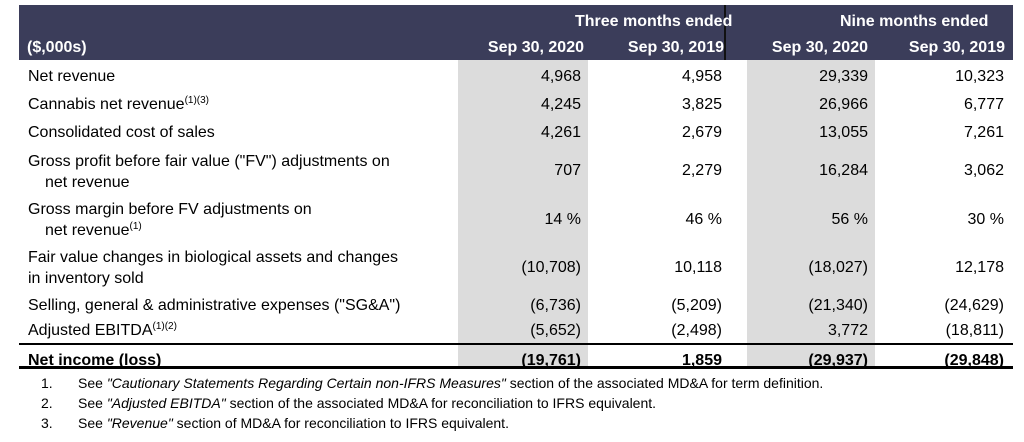 This screenshot has height=442, width=1024. What do you see at coordinates (974, 360) in the screenshot?
I see `table-cell: (29,848)` at bounding box center [974, 360].